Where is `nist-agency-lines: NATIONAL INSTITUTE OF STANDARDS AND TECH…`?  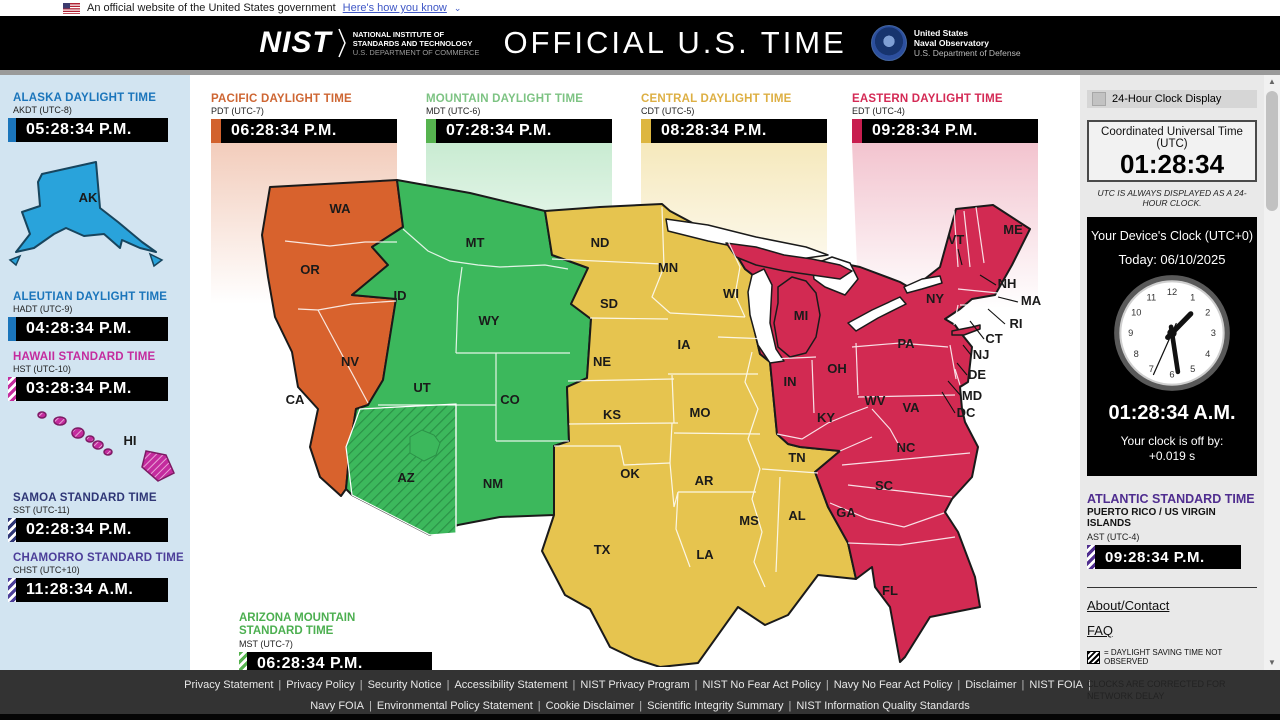
nist-agency-lines: NATIONAL INSTITUTE OF STANDARDS AND TECH… is located at coordinates (416, 43).